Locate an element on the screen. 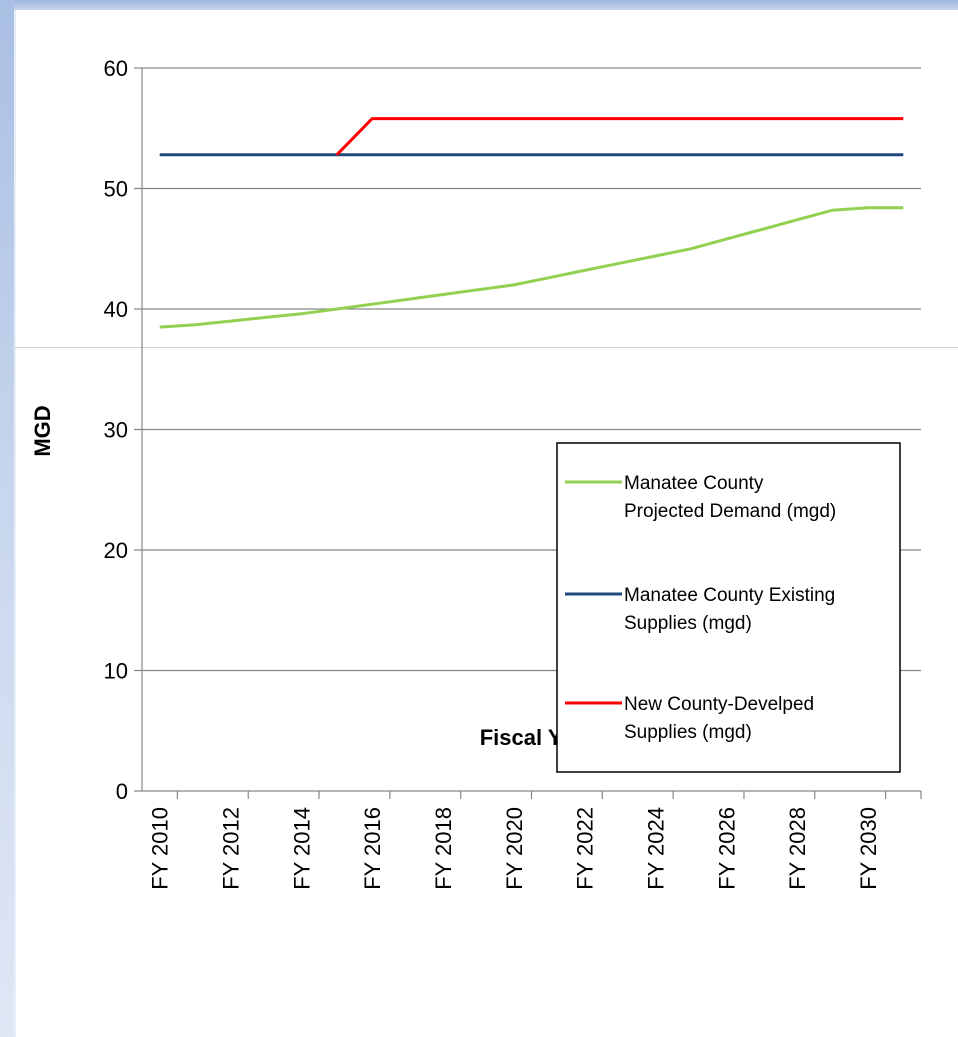 The height and width of the screenshot is (1037, 958). legend-label-1: Manatee County Existing is located at coordinates (729, 595).